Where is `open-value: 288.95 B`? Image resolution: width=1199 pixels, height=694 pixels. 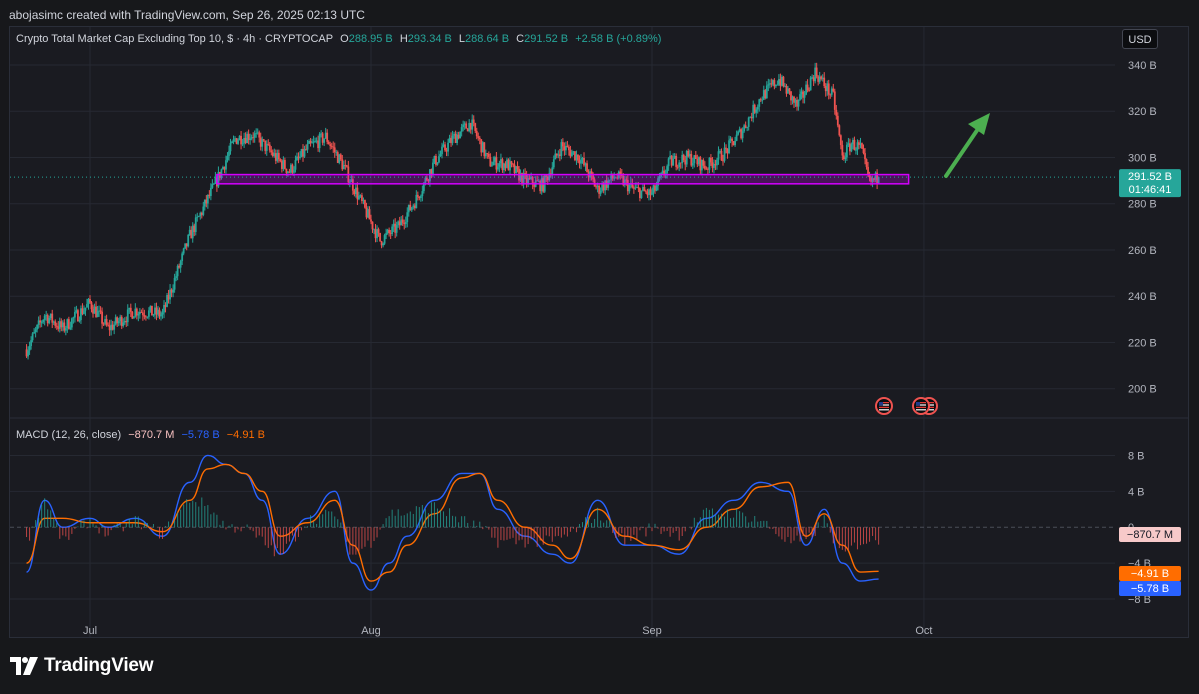 open-value: 288.95 B is located at coordinates (370, 39).